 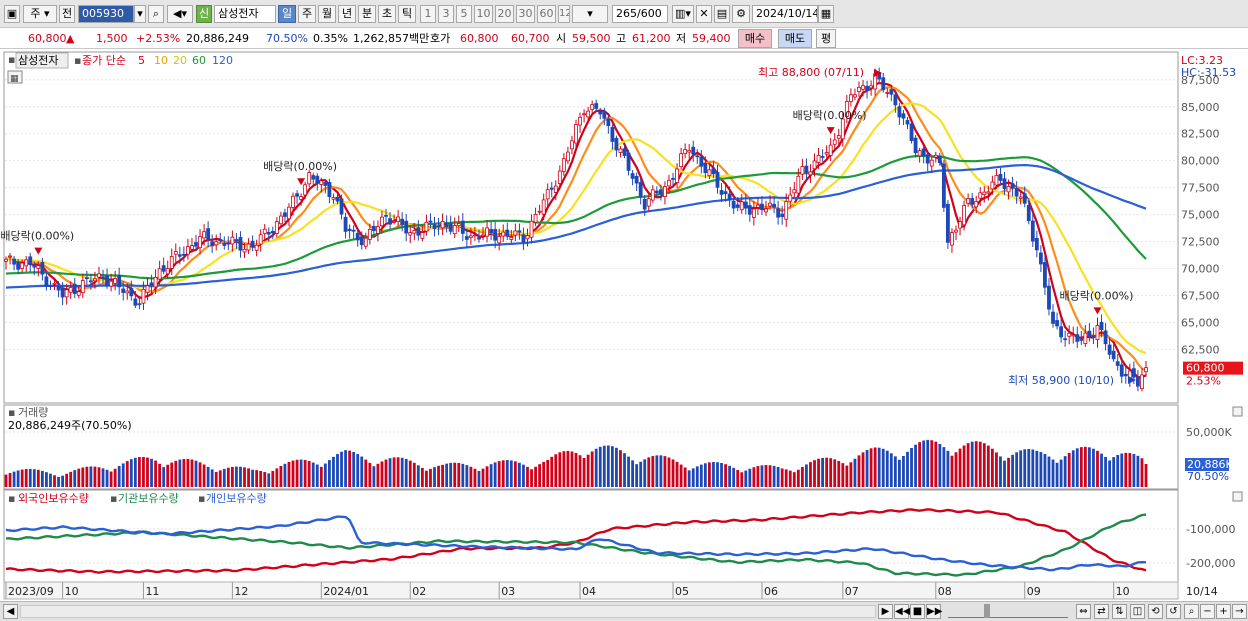 I want to click on interval-3: 3, so click(x=446, y=14).